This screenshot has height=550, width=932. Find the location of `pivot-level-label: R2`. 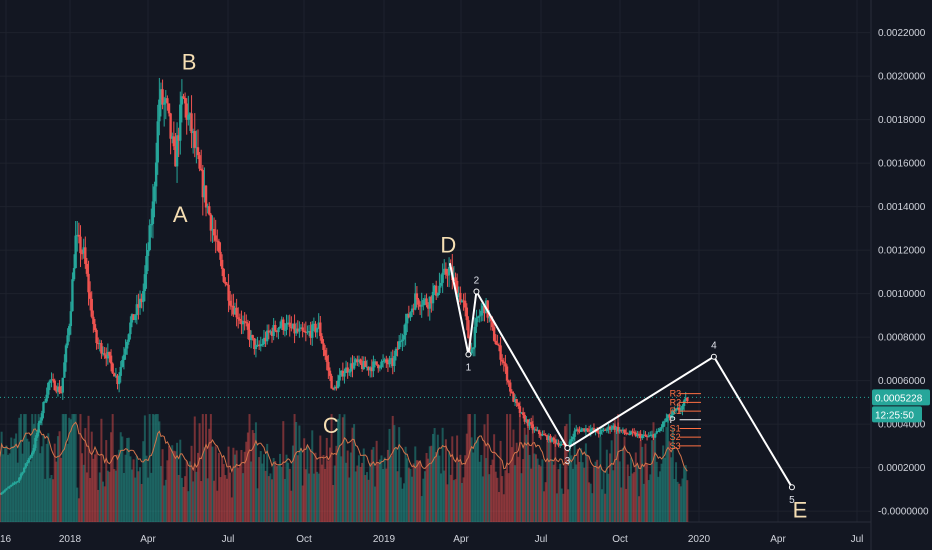

pivot-level-label: R2 is located at coordinates (676, 402).